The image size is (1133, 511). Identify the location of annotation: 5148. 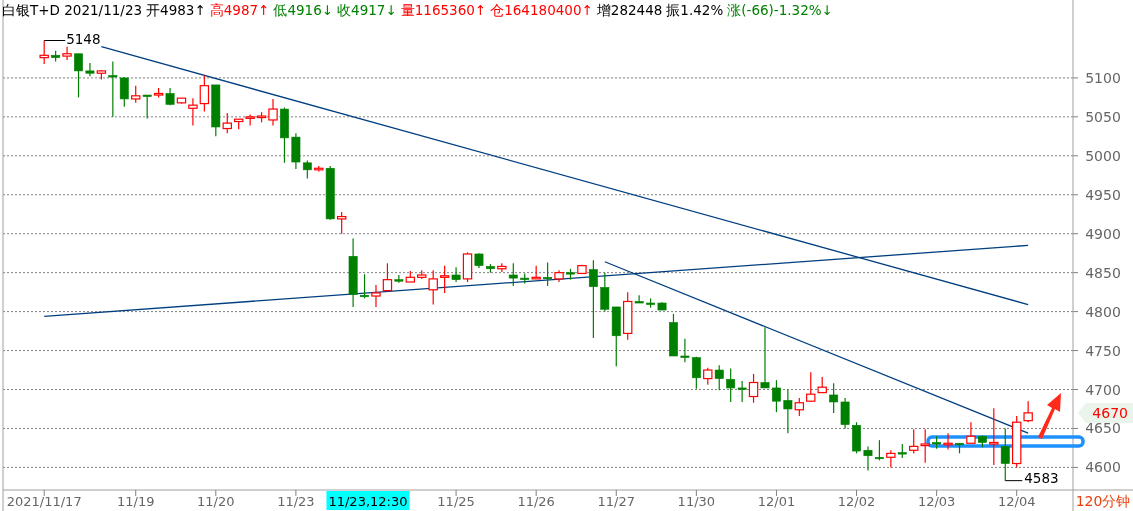
(83, 38).